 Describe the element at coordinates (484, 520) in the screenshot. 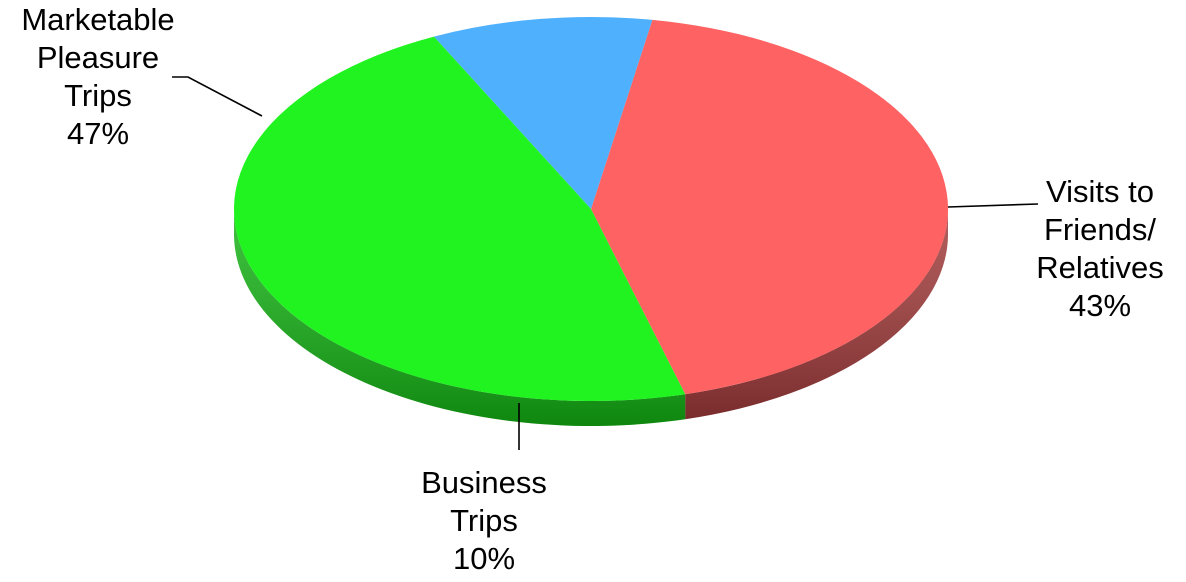

I see `slice-label-1-line-1: Trips` at that location.